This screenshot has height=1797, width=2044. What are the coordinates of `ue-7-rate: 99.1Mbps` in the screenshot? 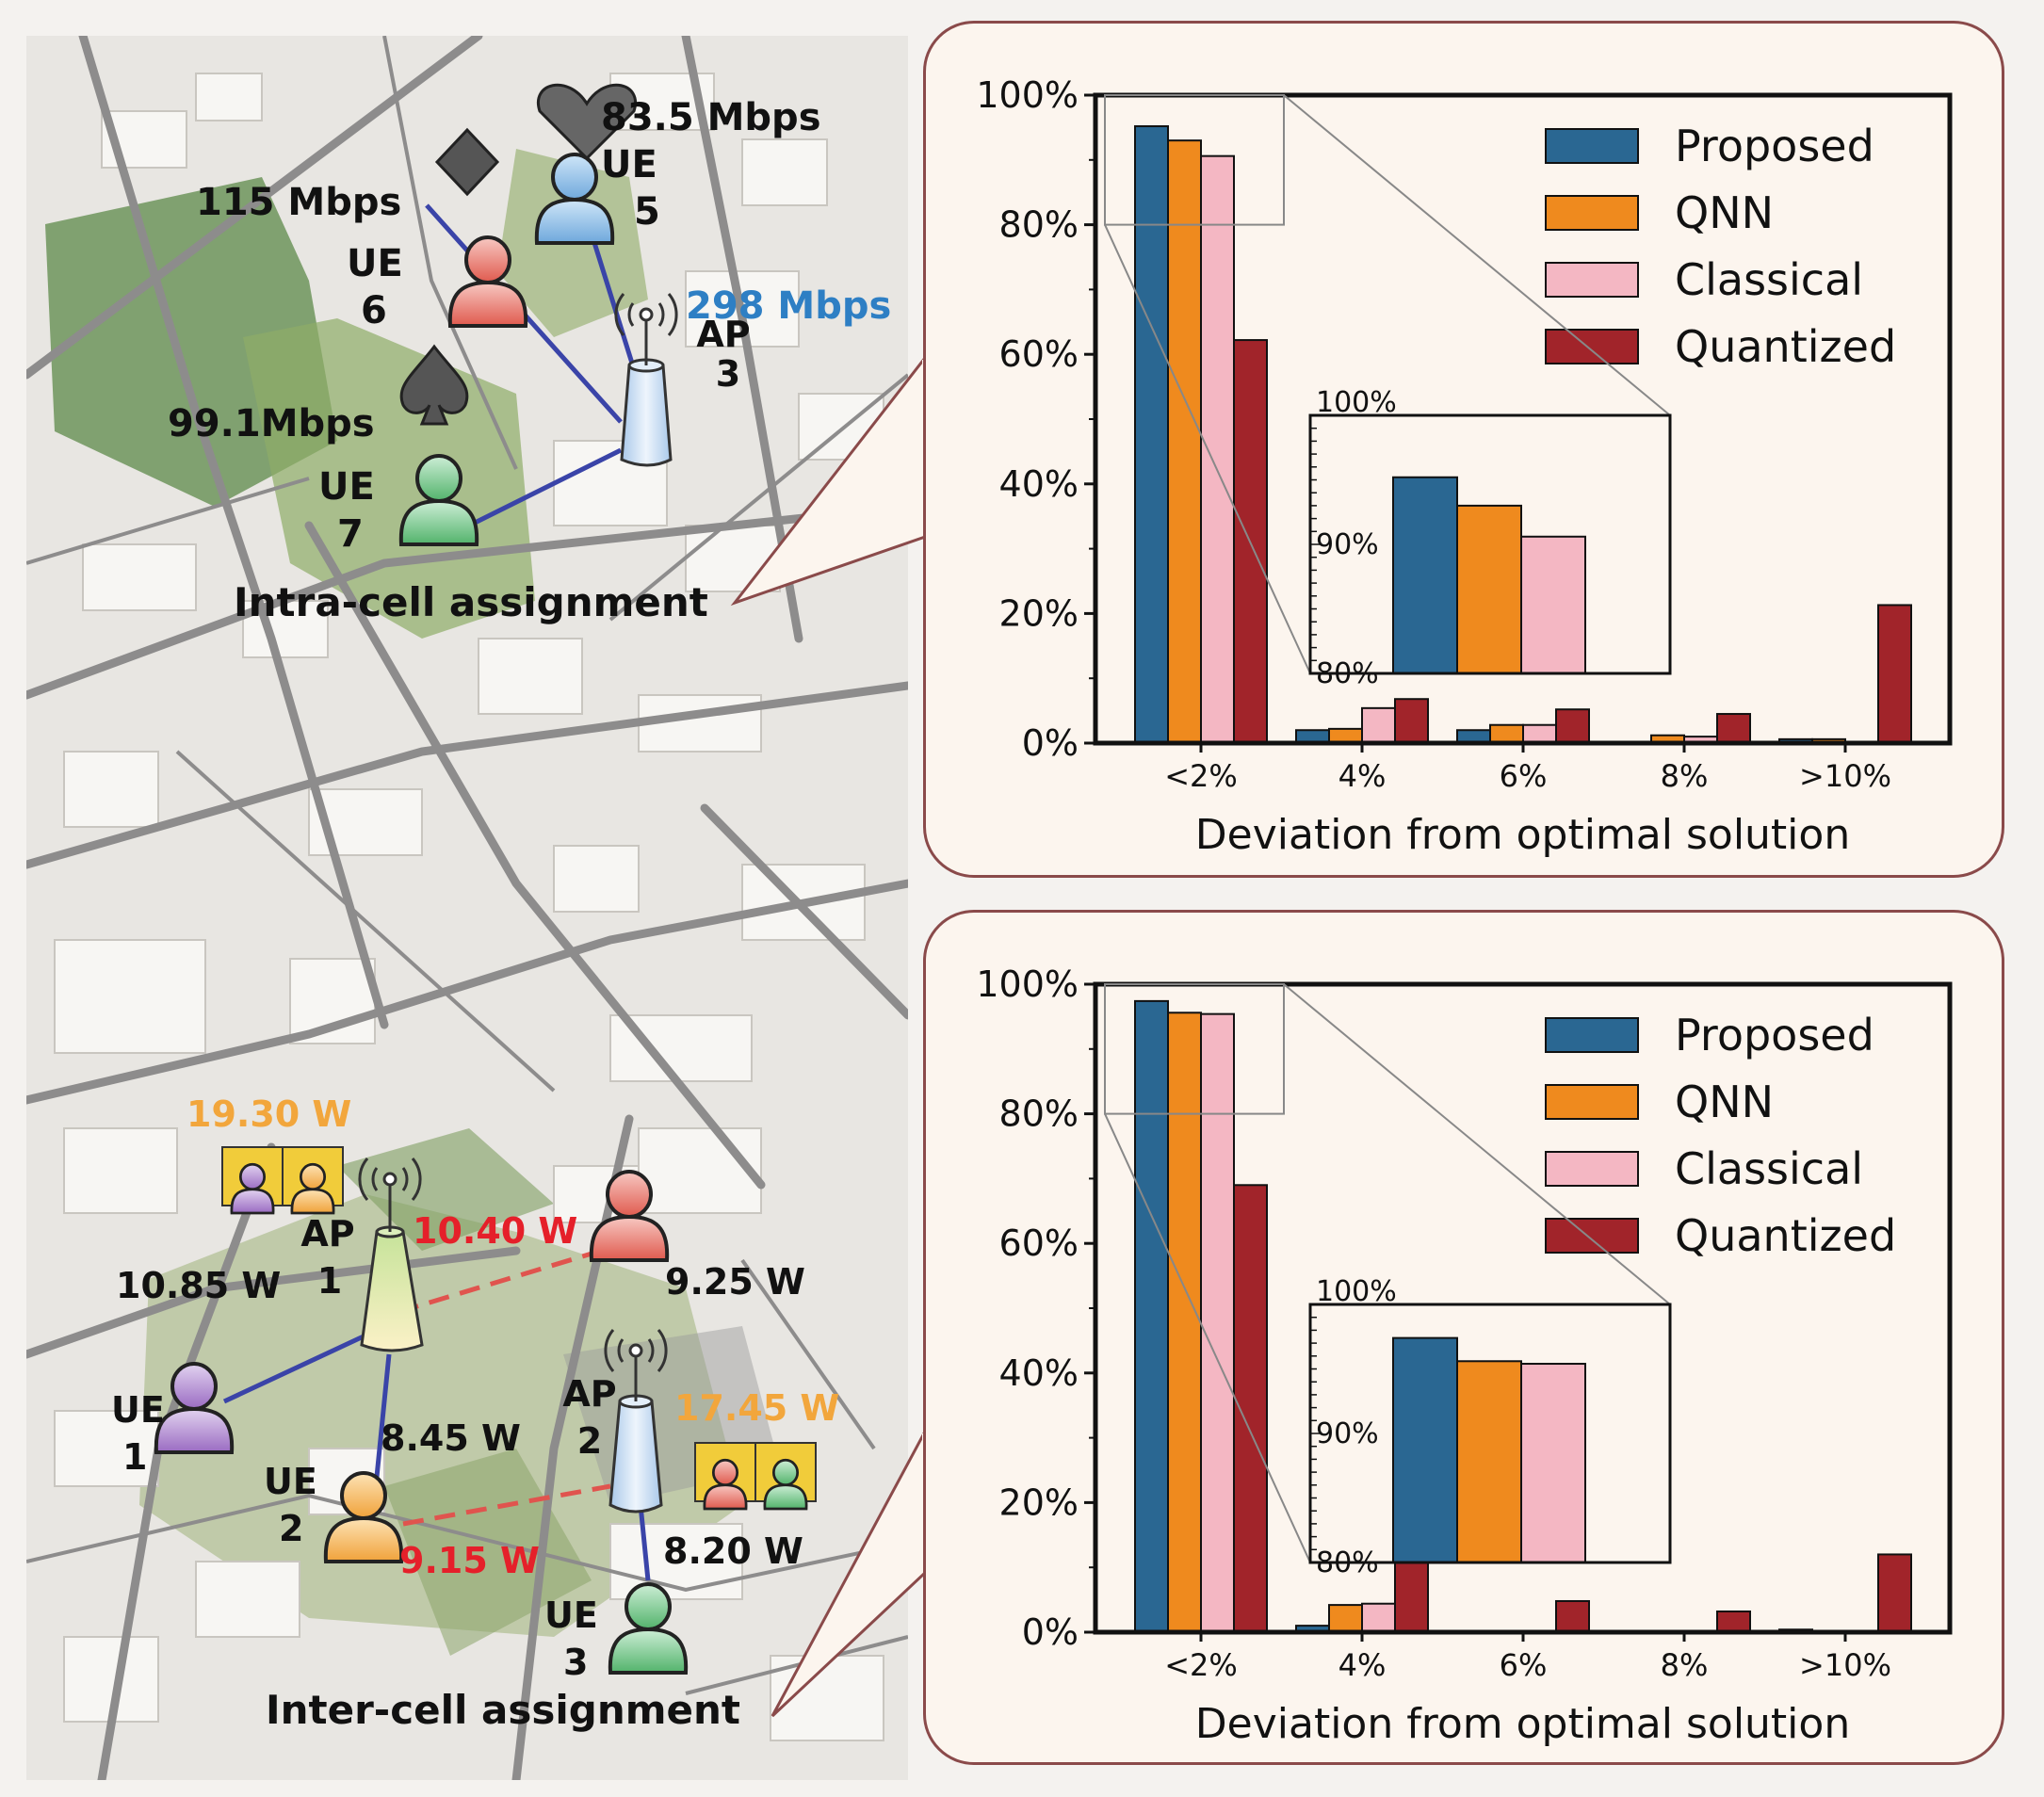 It's located at (271, 423).